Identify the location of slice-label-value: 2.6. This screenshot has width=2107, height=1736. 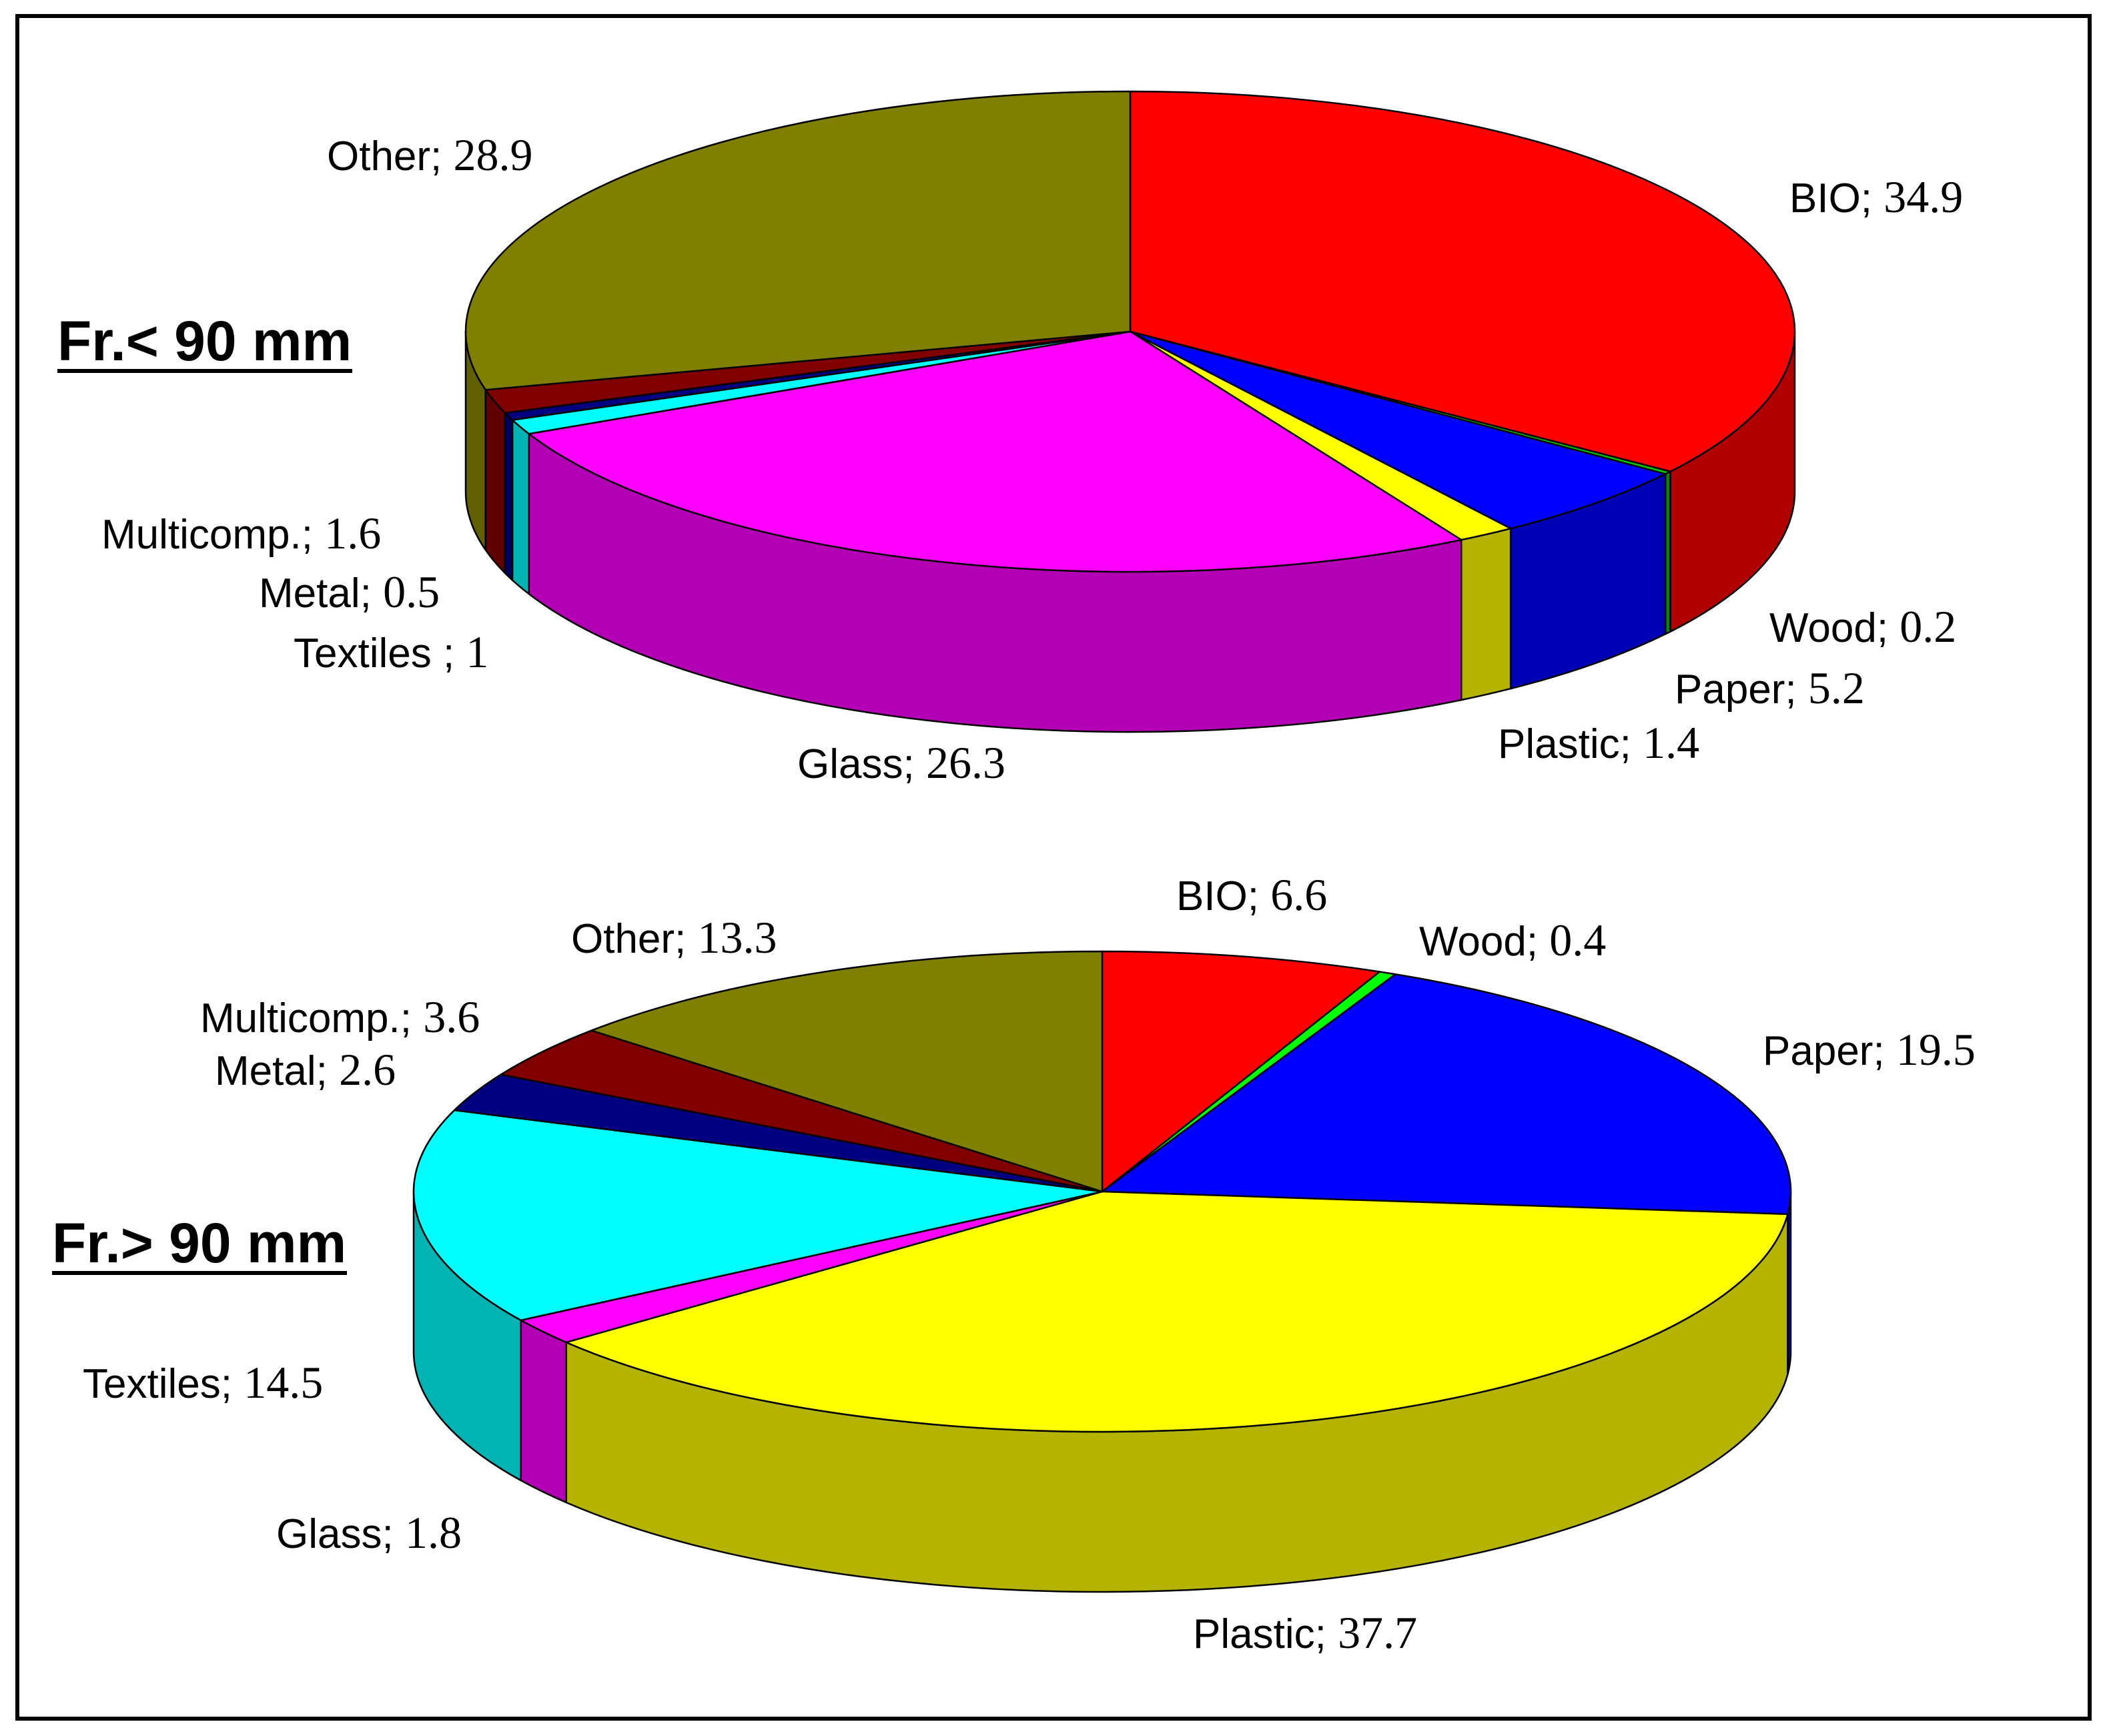
(367, 1069).